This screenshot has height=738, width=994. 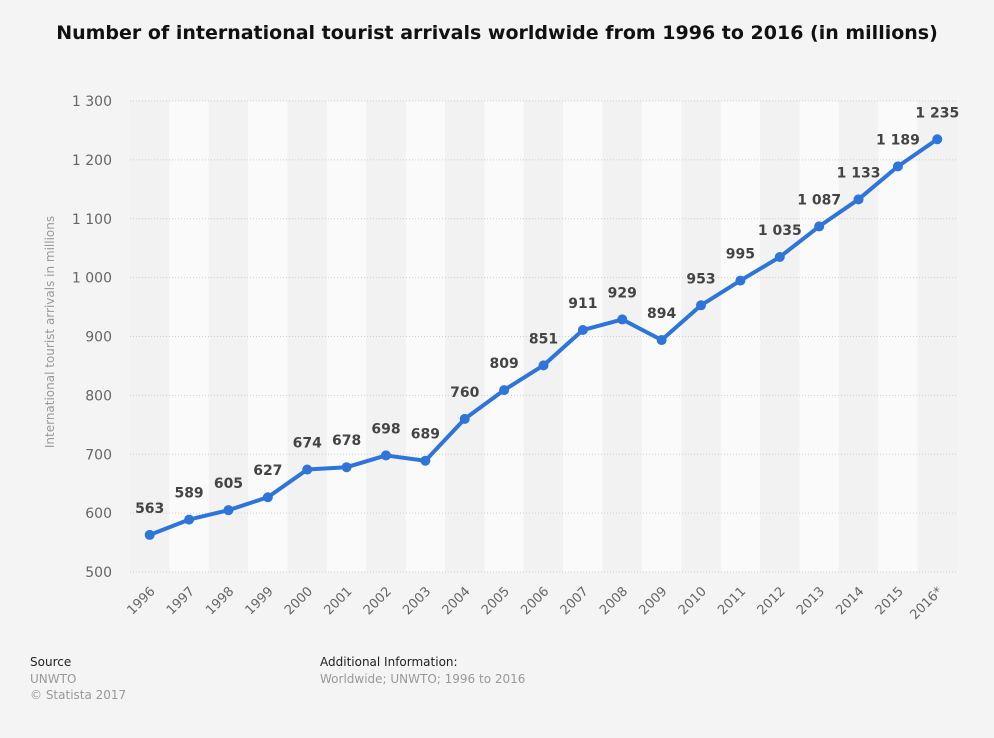 What do you see at coordinates (220, 601) in the screenshot?
I see `x-tick-label: 1998` at bounding box center [220, 601].